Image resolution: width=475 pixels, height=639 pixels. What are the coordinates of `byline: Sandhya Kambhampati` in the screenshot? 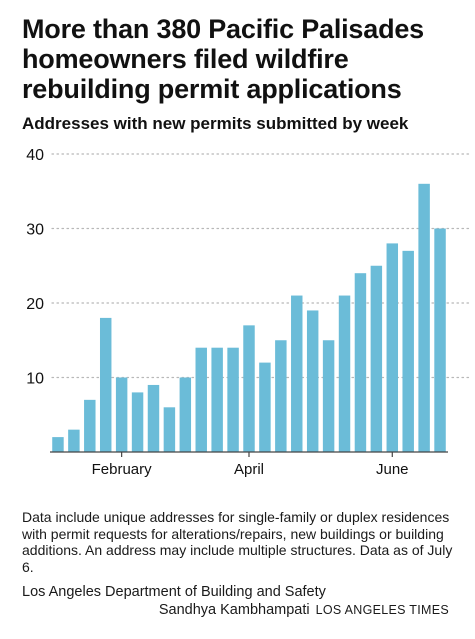 It's located at (234, 610).